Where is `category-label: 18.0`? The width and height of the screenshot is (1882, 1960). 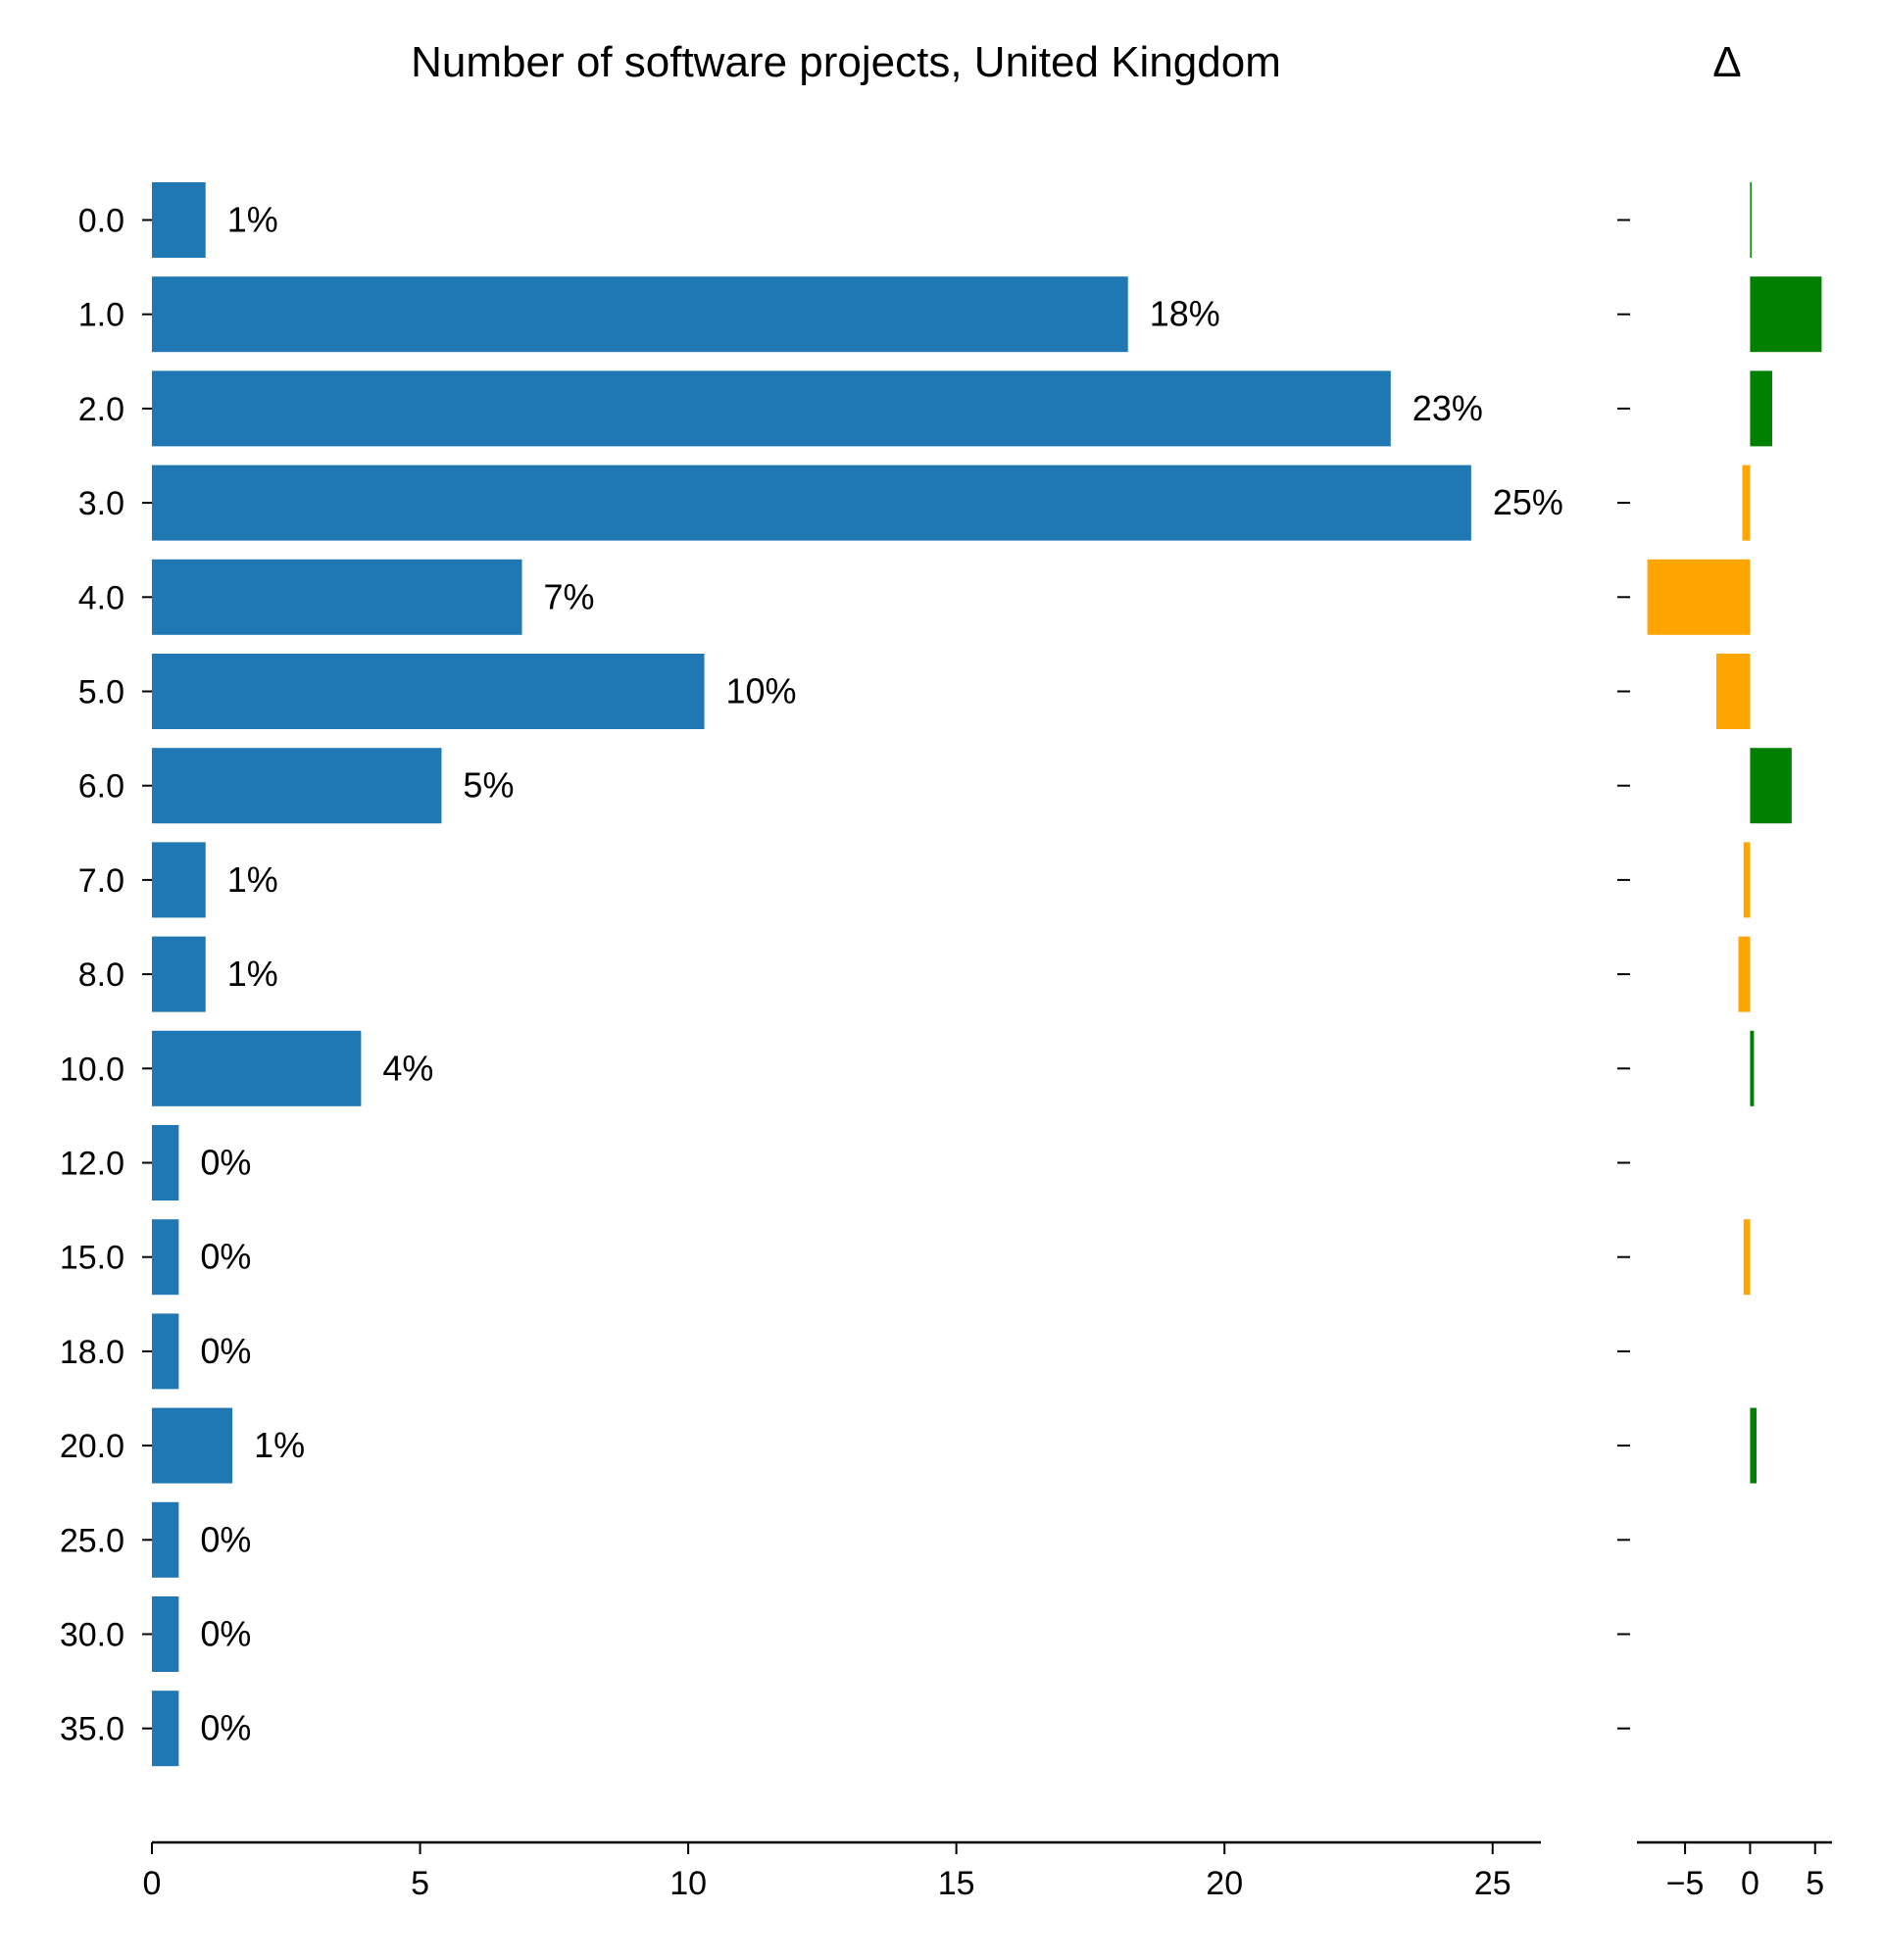
category-label: 18.0 is located at coordinates (92, 1352).